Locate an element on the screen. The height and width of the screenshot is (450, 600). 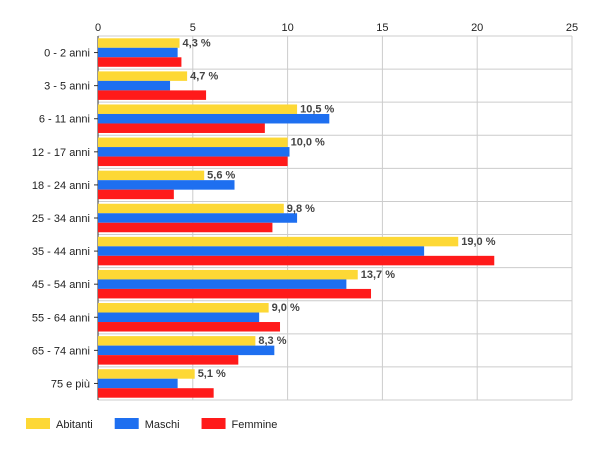
data-label: 13,7 % is located at coordinates (378, 275).